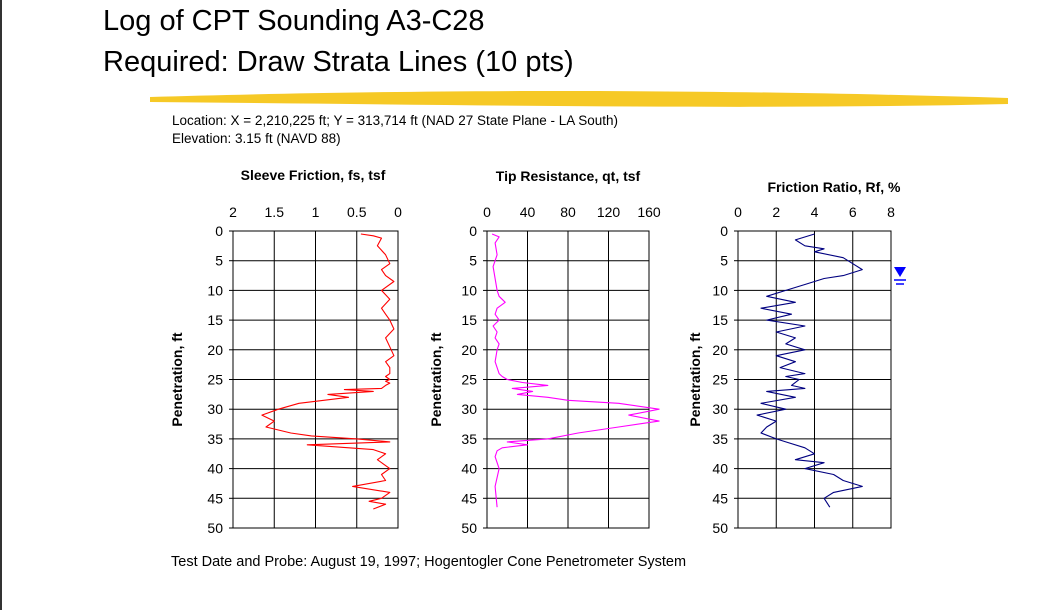 The height and width of the screenshot is (610, 1055). Describe the element at coordinates (900, 272) in the screenshot. I see `water-table-triangle` at that location.